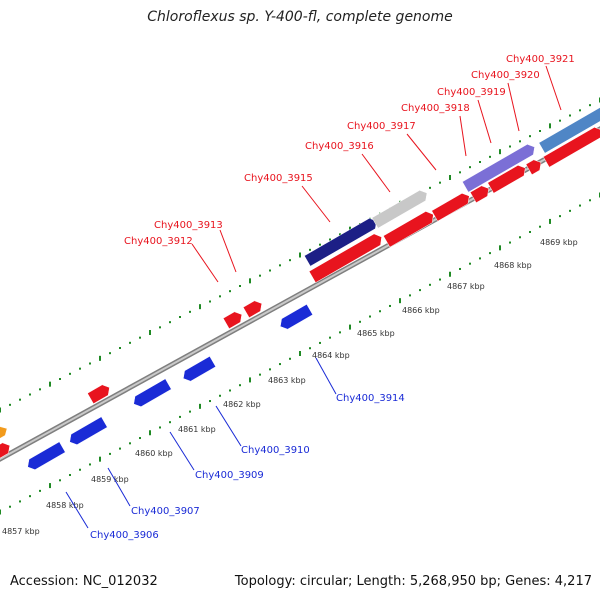 Image resolution: width=600 pixels, height=600 pixels. I want to click on scale-label: 4863 kbp, so click(287, 380).